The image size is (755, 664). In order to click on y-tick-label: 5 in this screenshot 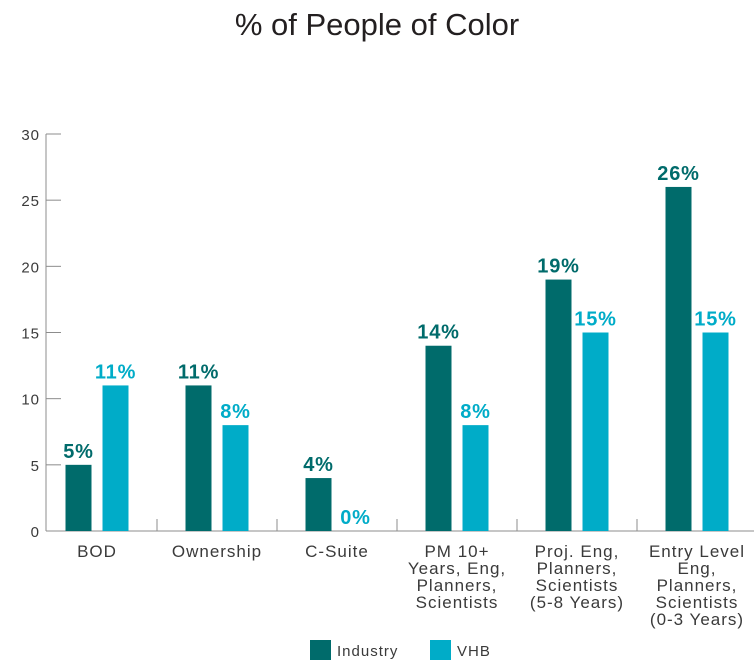, I will do `click(35, 466)`.